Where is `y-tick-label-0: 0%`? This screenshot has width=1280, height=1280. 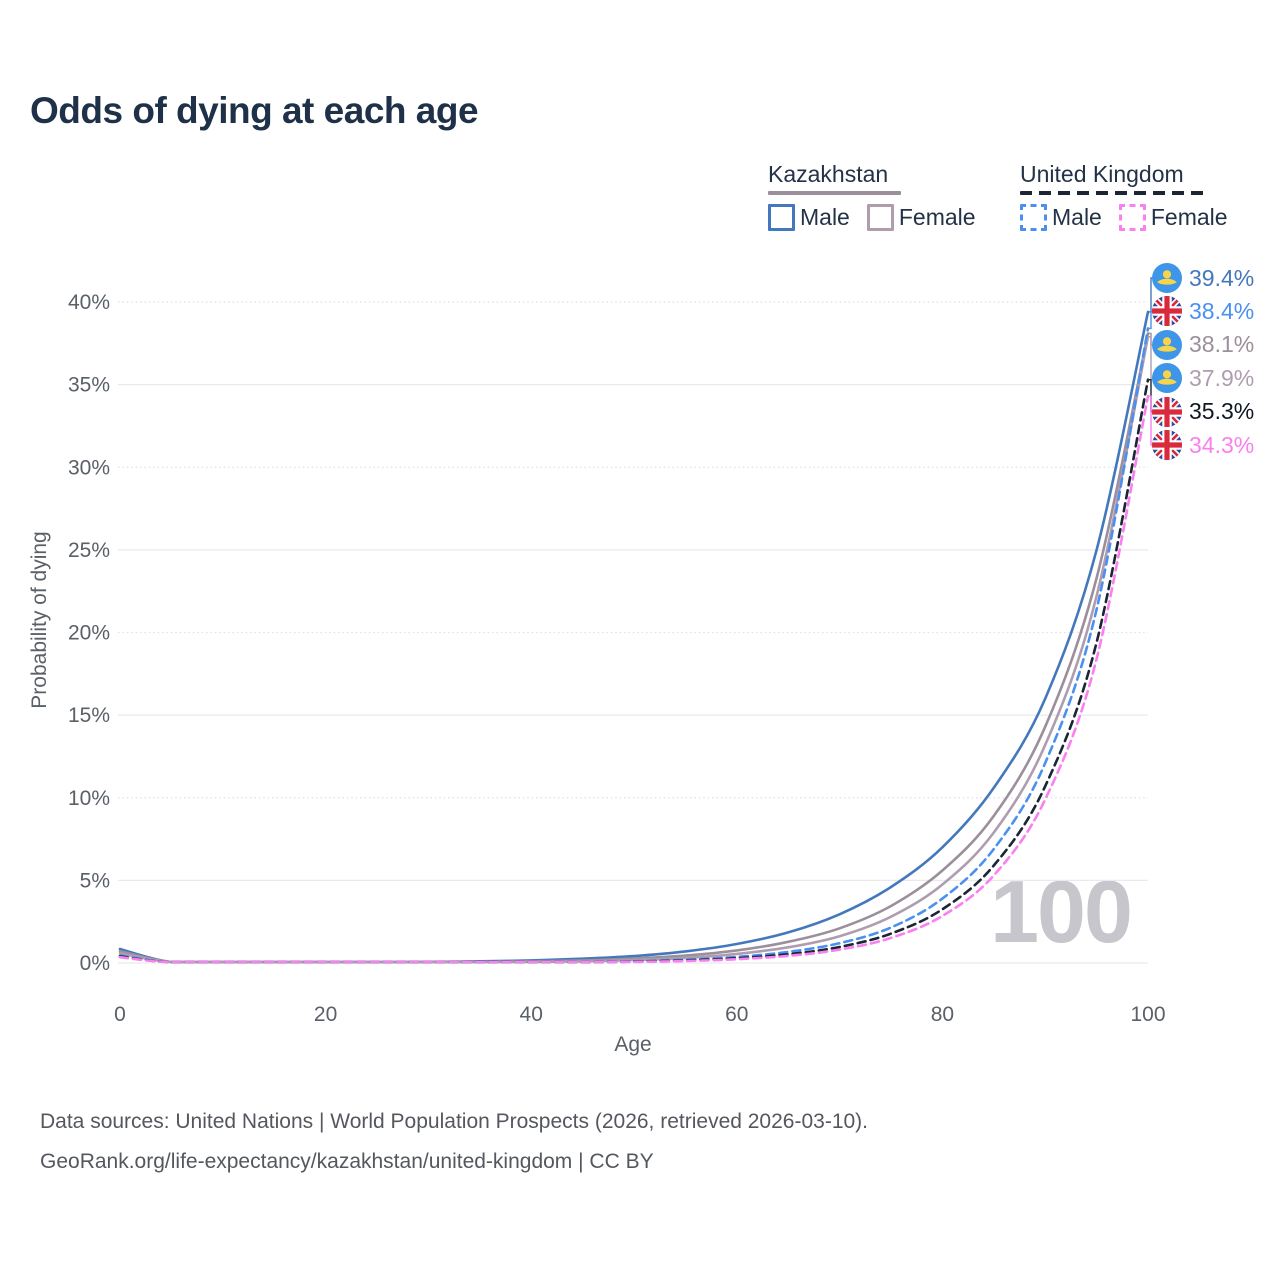 y-tick-label-0: 0% is located at coordinates (95, 963).